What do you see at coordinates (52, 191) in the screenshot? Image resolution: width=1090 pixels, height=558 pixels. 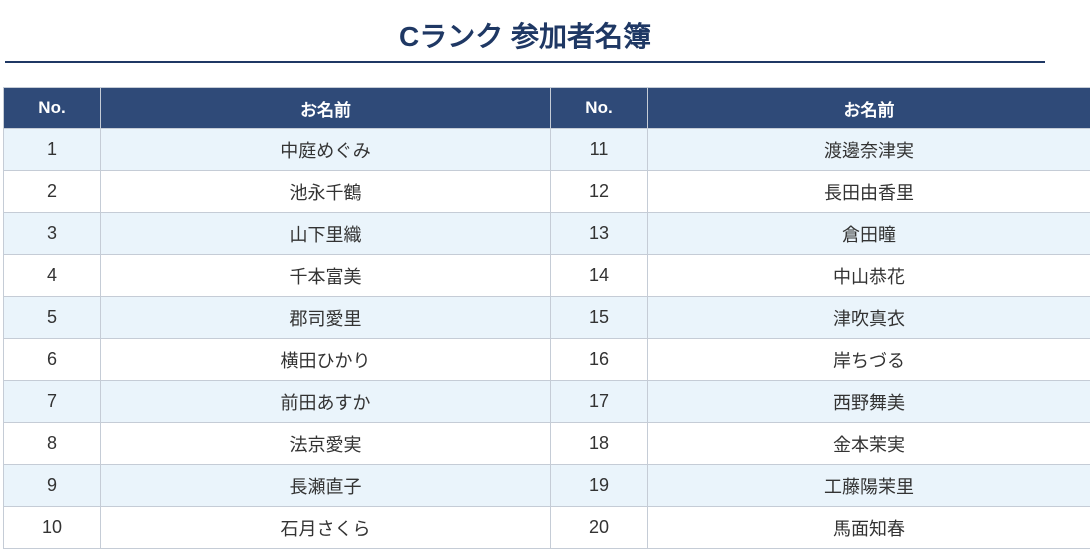 I see `number-cell: 2` at bounding box center [52, 191].